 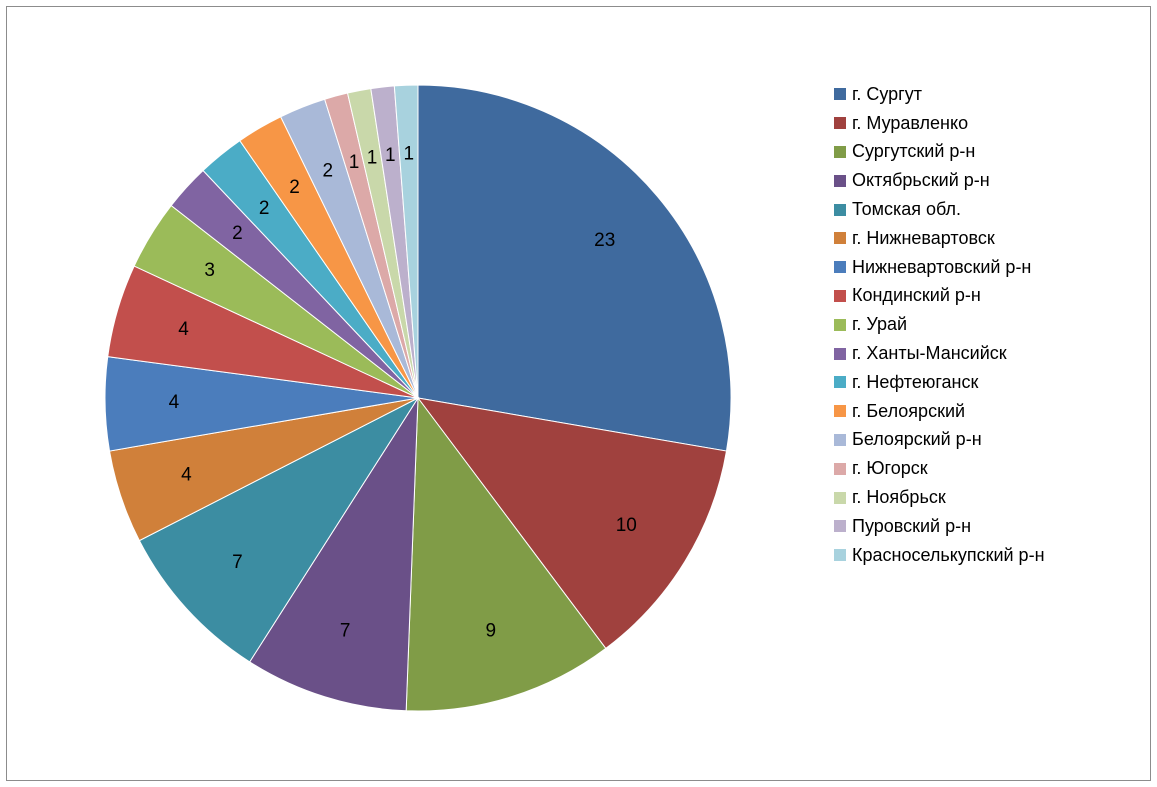 I want to click on legend-label: г. Урай, so click(x=880, y=324).